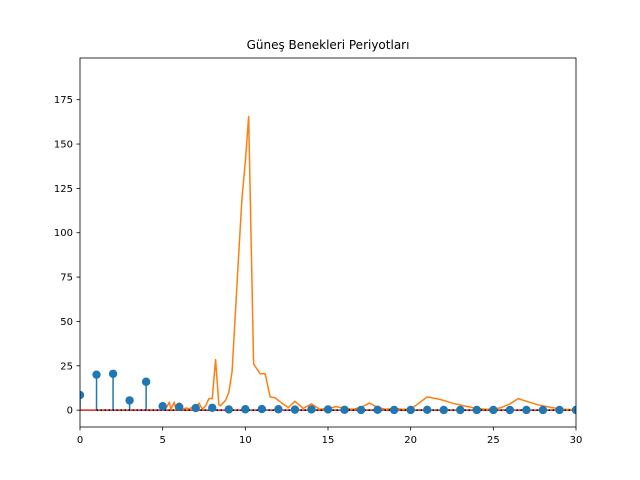  What do you see at coordinates (328, 45) in the screenshot?
I see `chart-title: Güneş Benekleri Periyotları` at bounding box center [328, 45].